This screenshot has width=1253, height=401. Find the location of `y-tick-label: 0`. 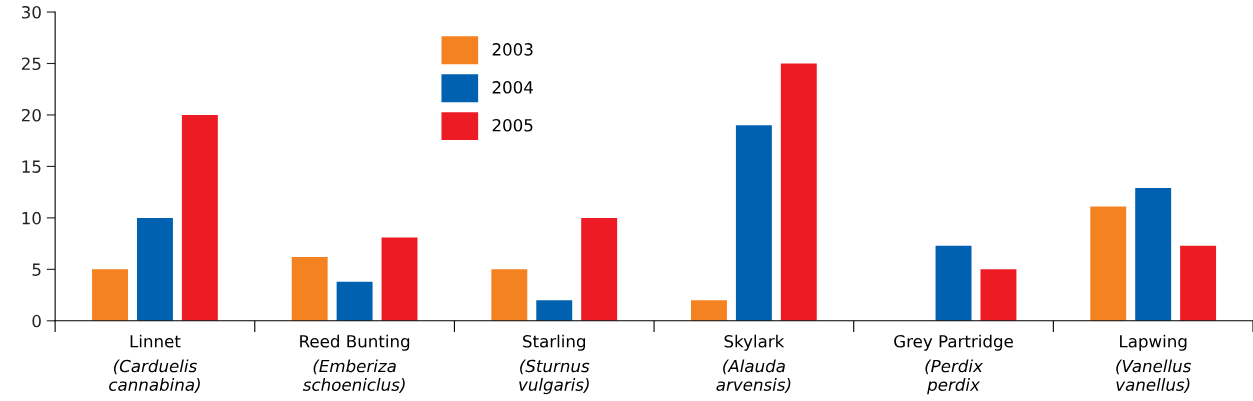

y-tick-label: 0 is located at coordinates (36, 321).